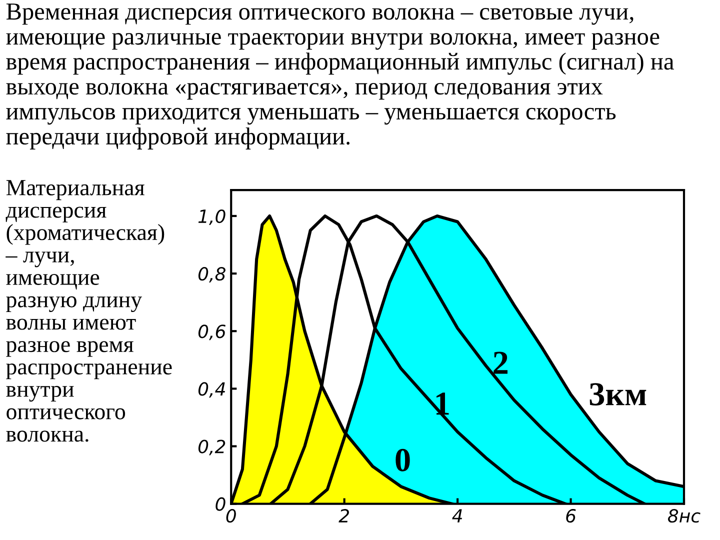 The height and width of the screenshot is (540, 720). I want to click on text: Материальная дисперсия (хроматическая) – лучи, имеющие разную длину волны имеют разное время распространение внутри оптического волокна., so click(89, 311).